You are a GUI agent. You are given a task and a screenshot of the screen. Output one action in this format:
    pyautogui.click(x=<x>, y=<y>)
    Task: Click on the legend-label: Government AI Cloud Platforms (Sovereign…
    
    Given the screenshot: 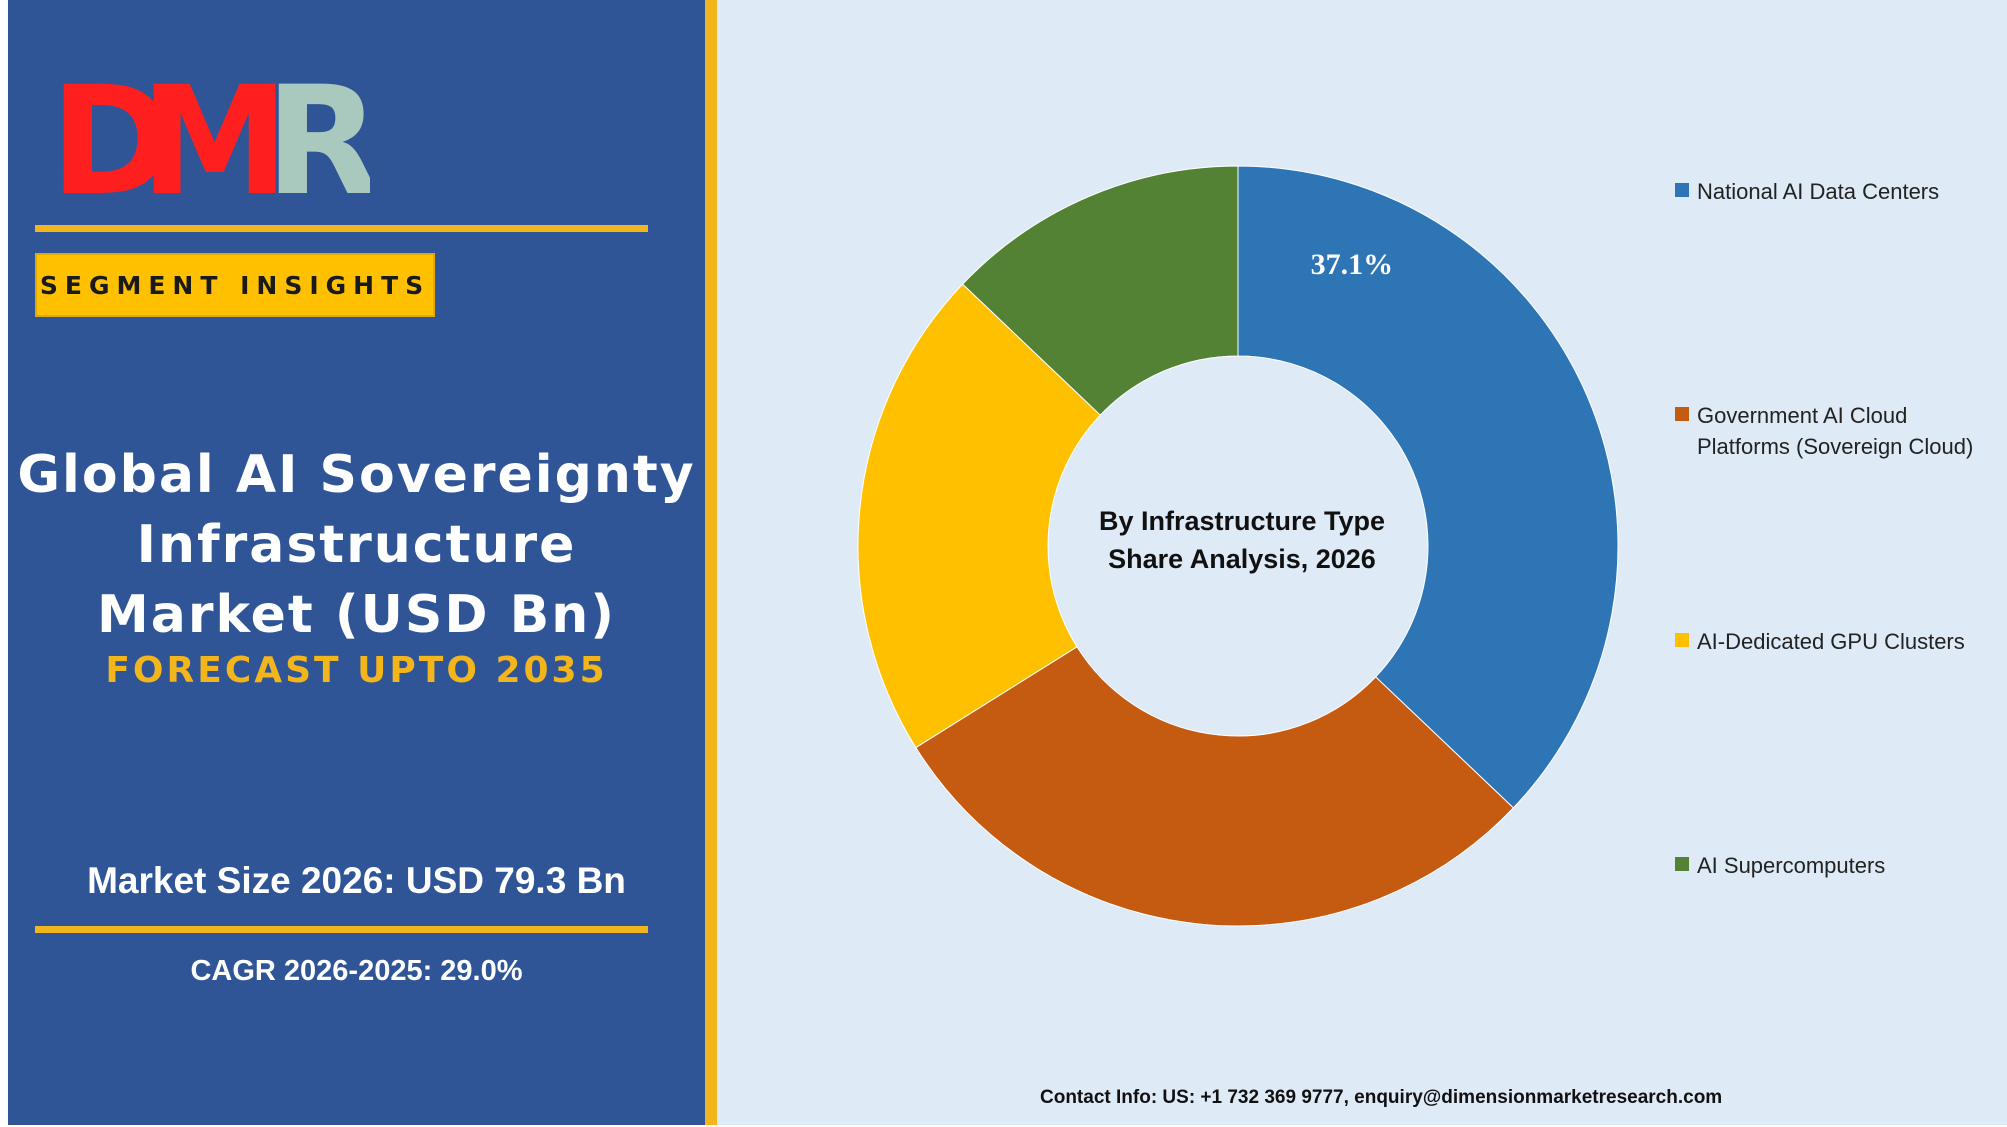 What is the action you would take?
    pyautogui.click(x=1835, y=431)
    